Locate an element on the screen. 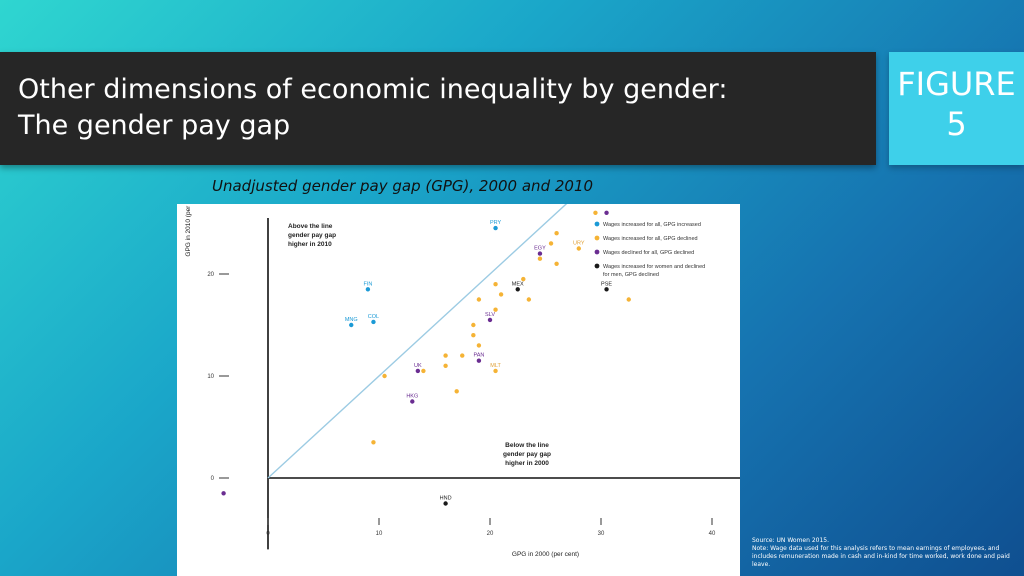 This screenshot has width=1024, height=576. x-tick-label: 20 is located at coordinates (490, 534).